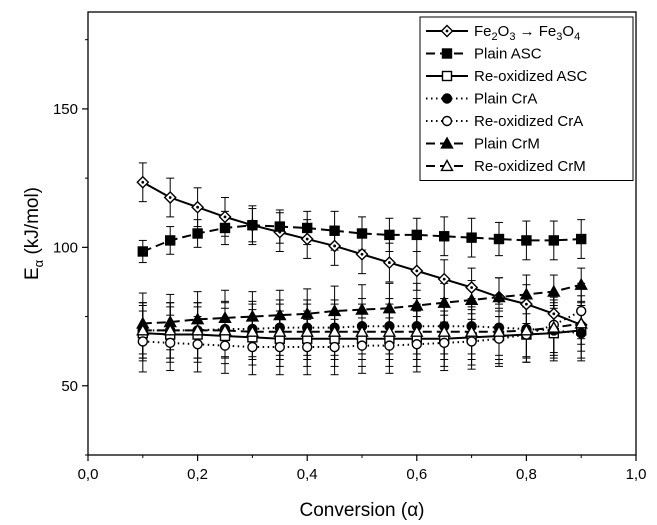  What do you see at coordinates (508, 54) in the screenshot?
I see `legend-label: Plain ASC` at bounding box center [508, 54].